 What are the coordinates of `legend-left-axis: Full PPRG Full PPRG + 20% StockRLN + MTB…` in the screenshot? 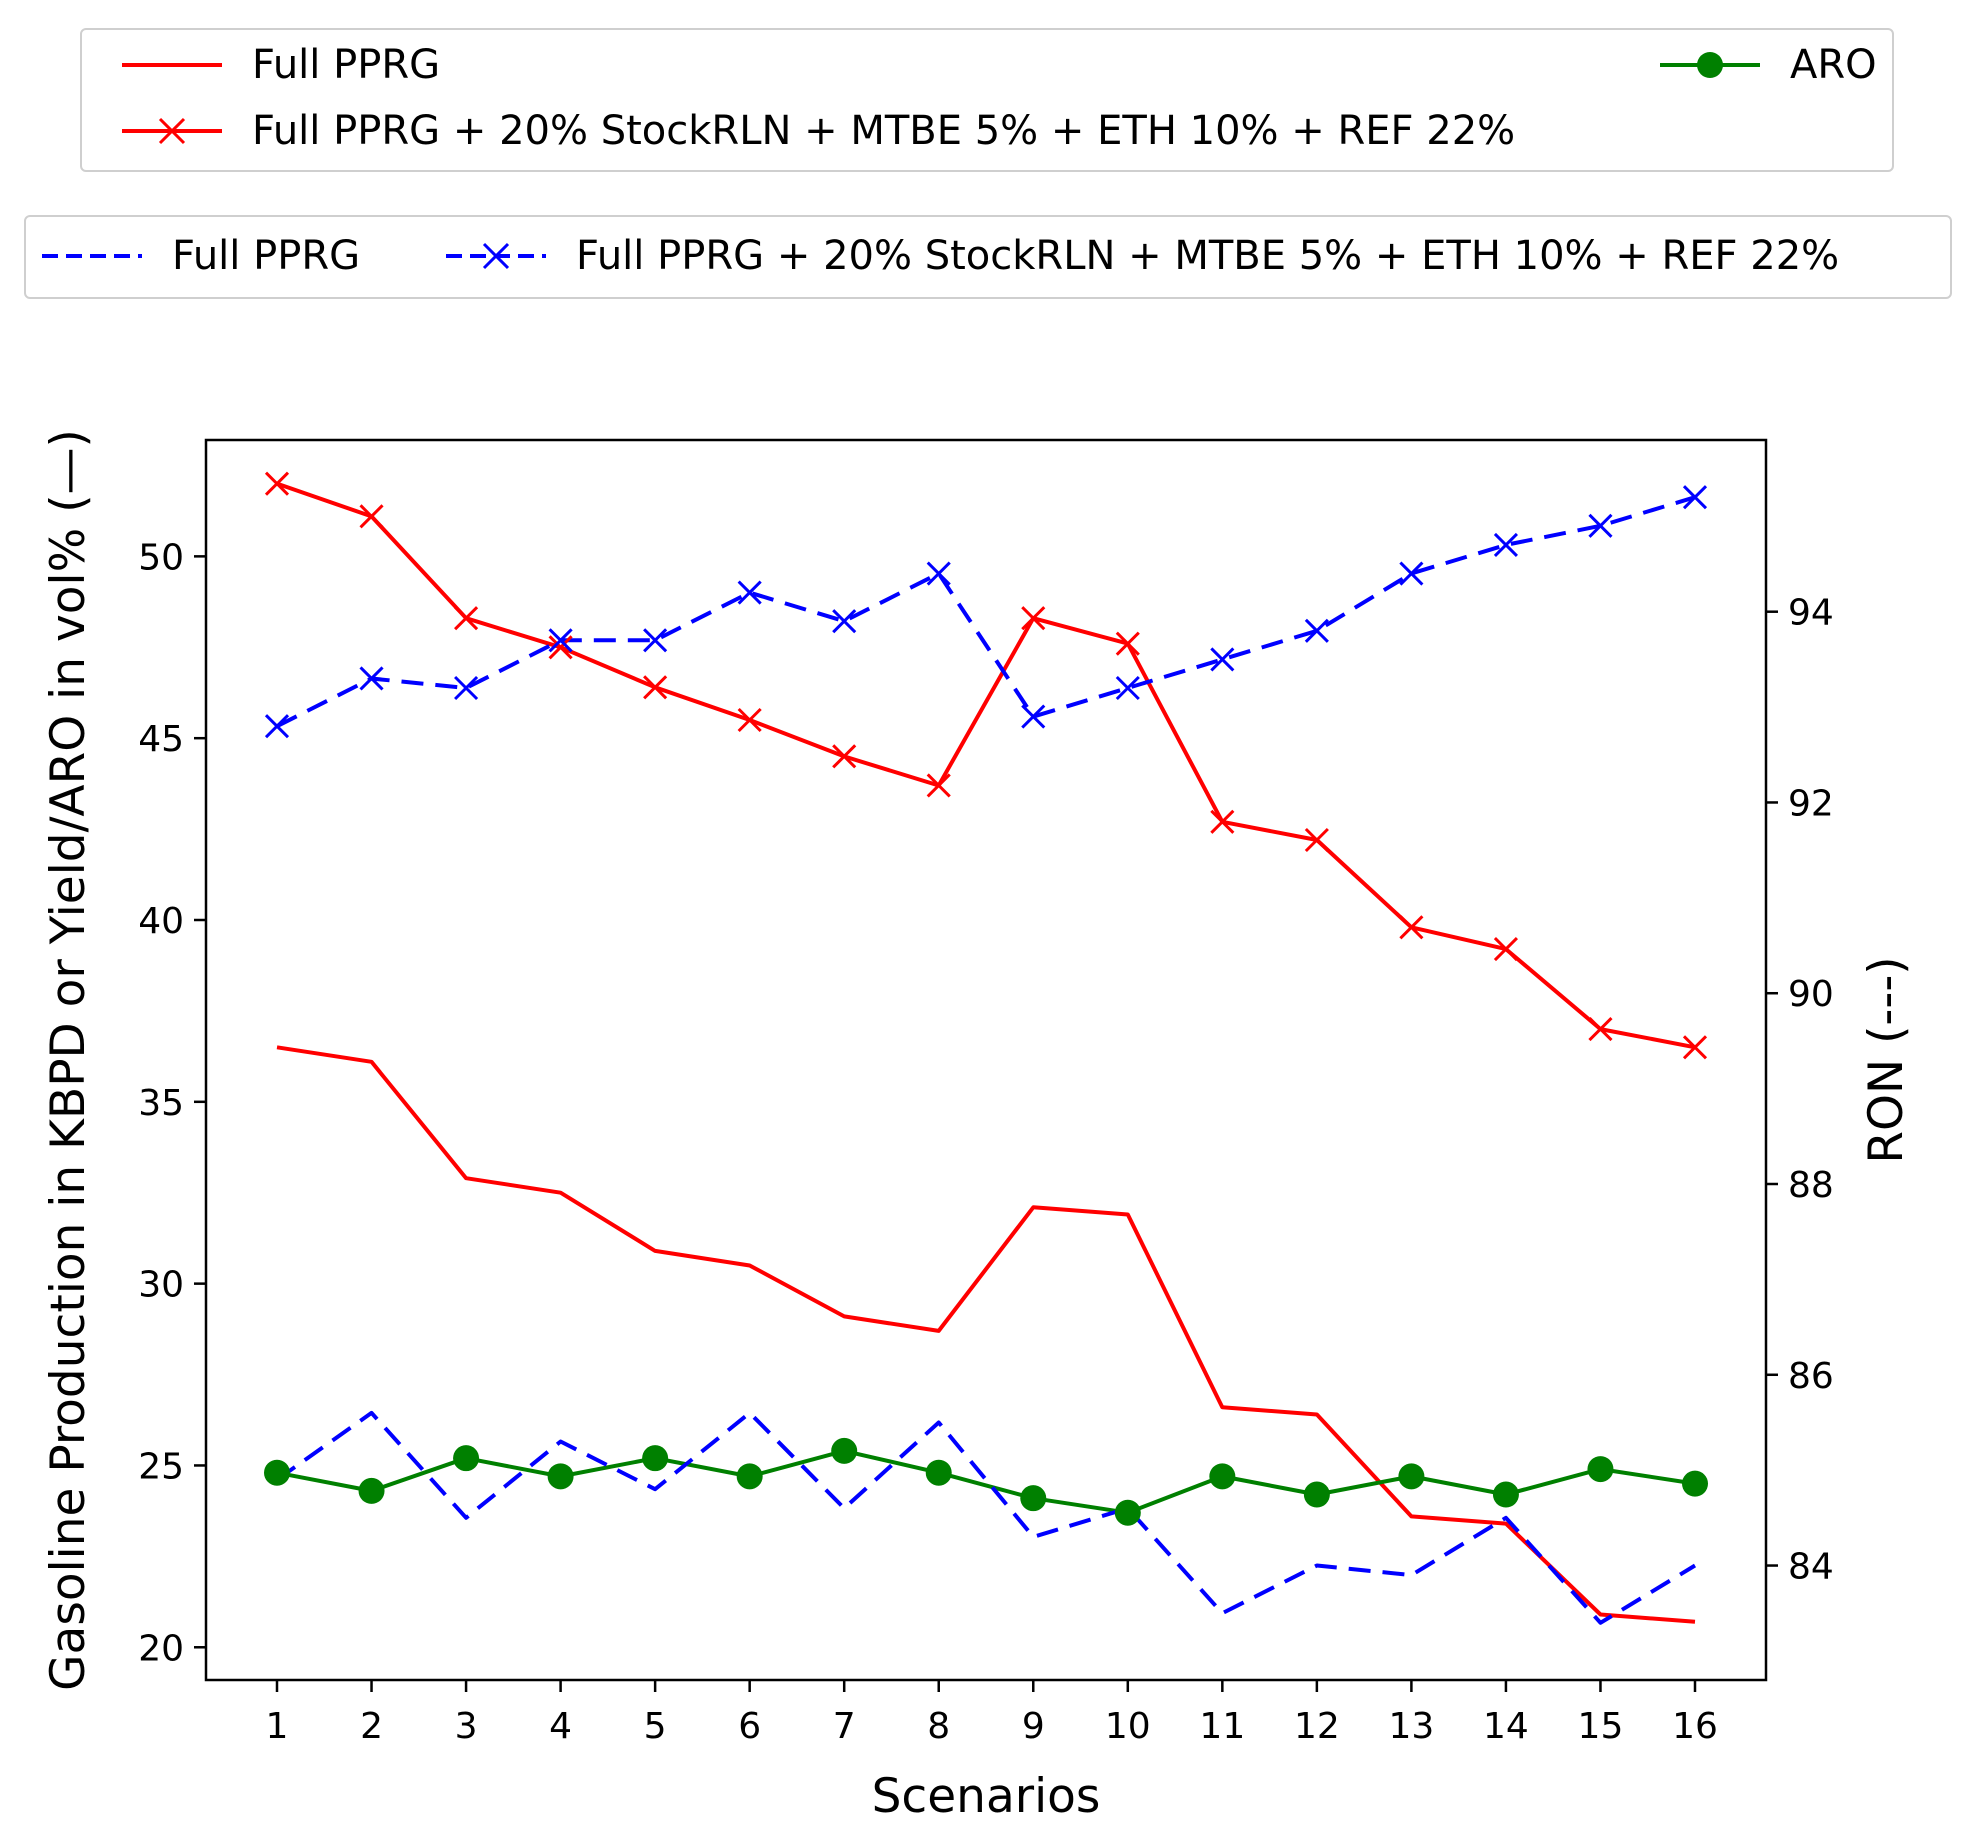 It's located at (987, 100).